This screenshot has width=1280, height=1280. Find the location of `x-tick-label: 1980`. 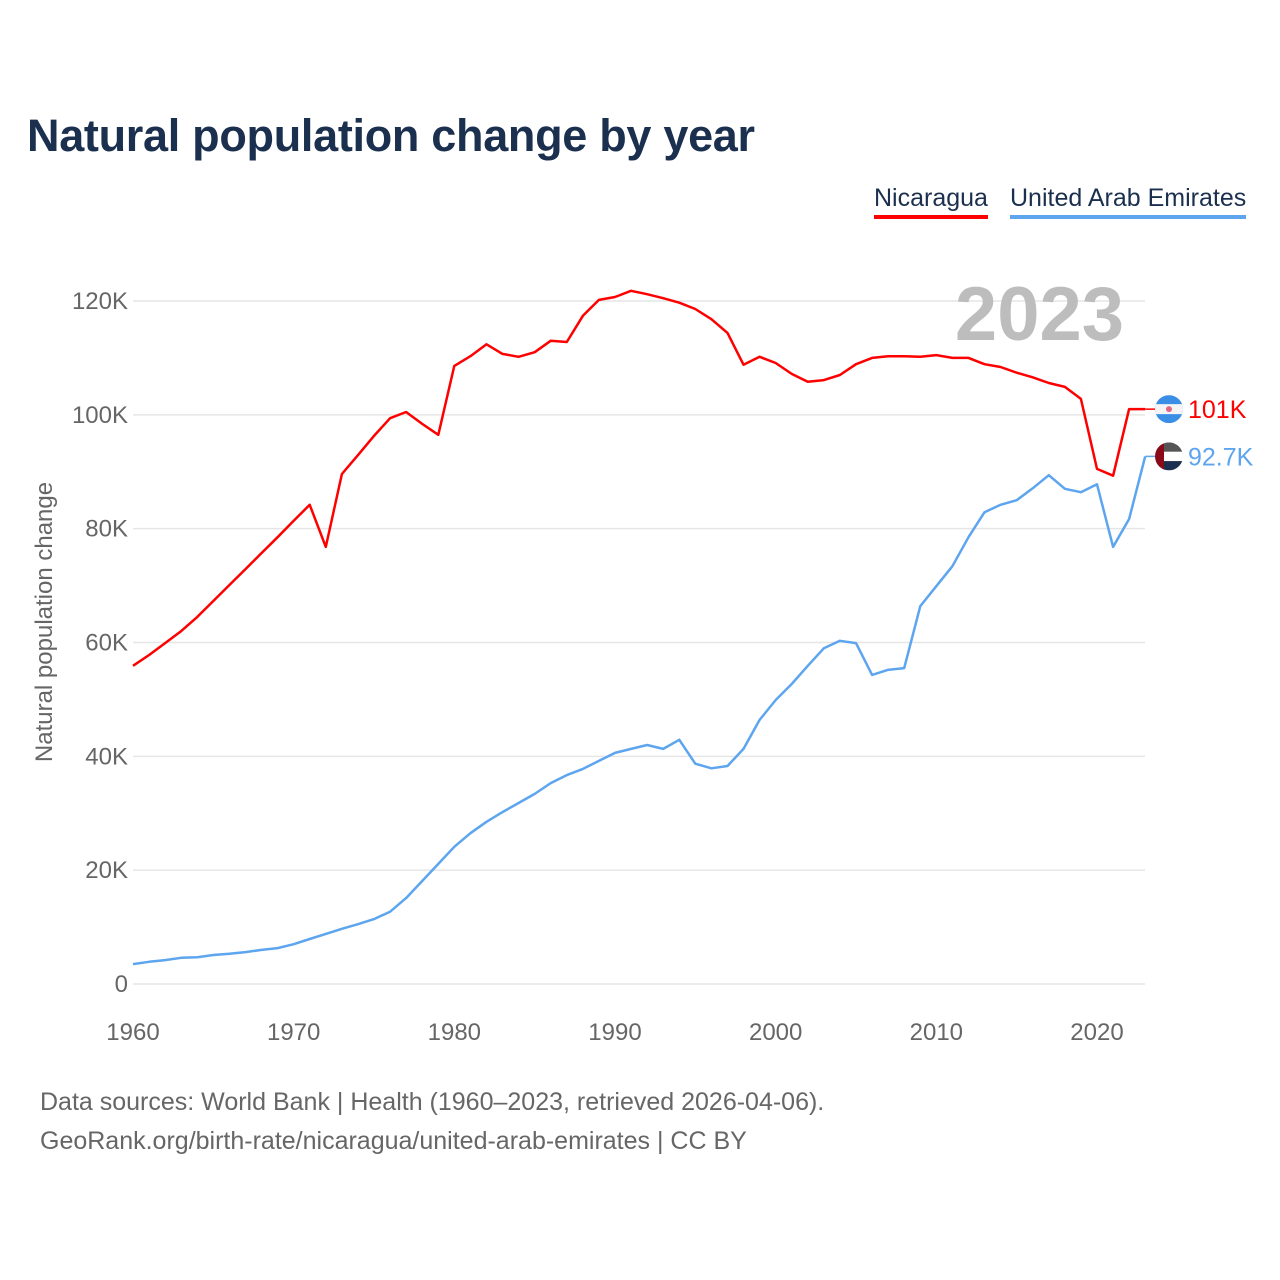

x-tick-label: 1980 is located at coordinates (454, 1032).